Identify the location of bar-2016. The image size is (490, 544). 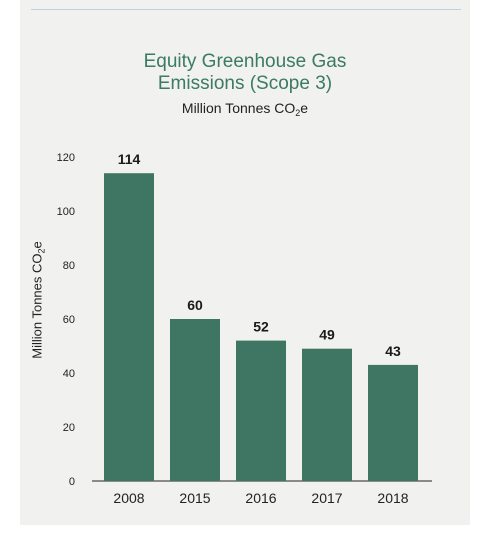
(261, 410).